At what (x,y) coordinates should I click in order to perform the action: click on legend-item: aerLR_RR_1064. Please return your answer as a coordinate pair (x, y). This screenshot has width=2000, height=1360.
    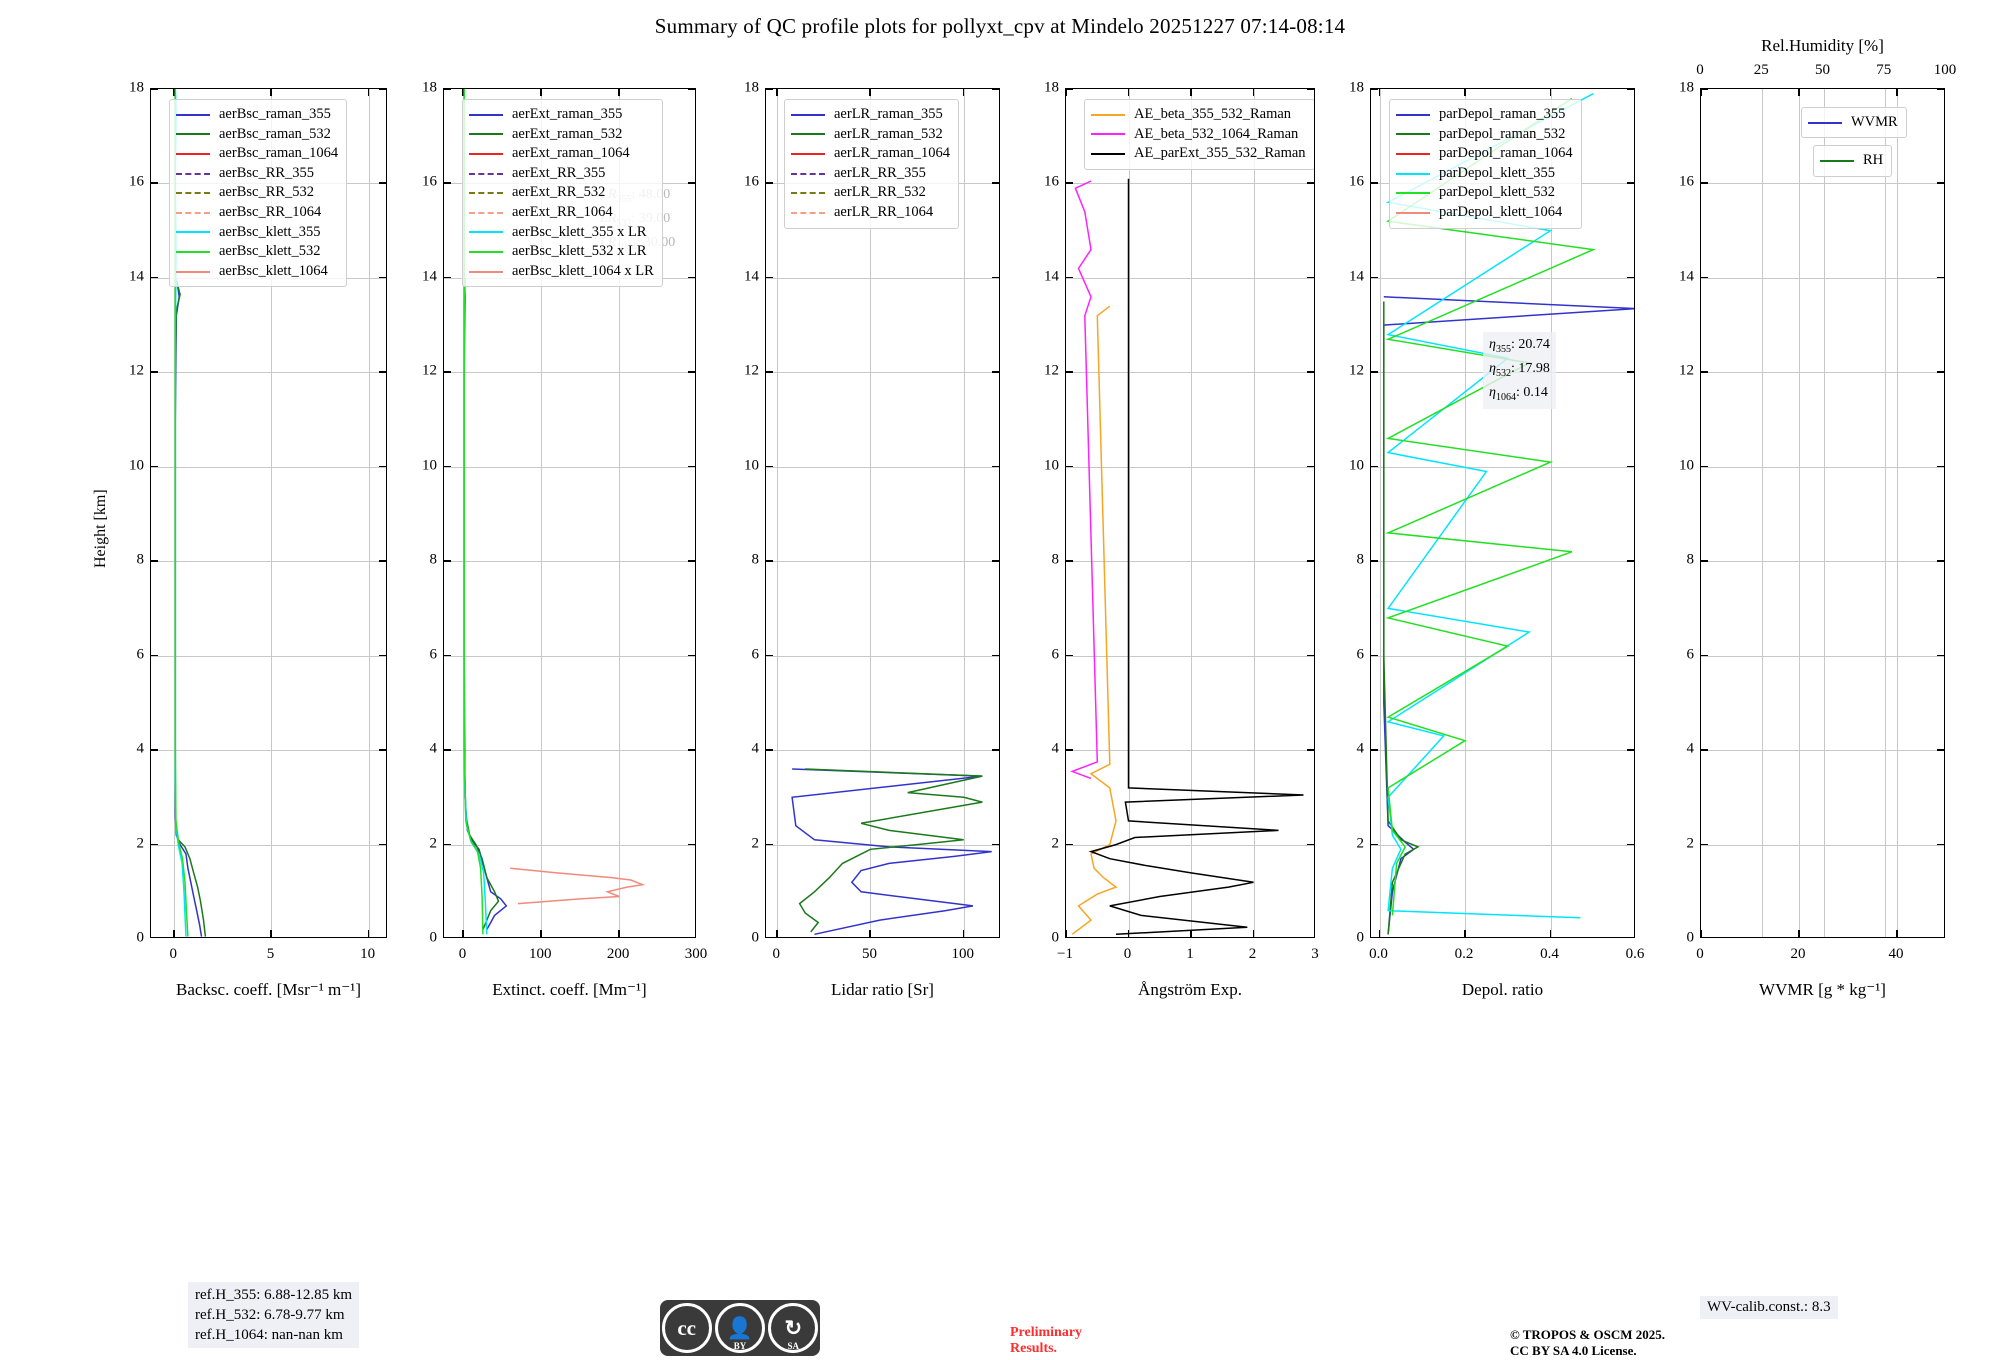
    Looking at the image, I should click on (870, 213).